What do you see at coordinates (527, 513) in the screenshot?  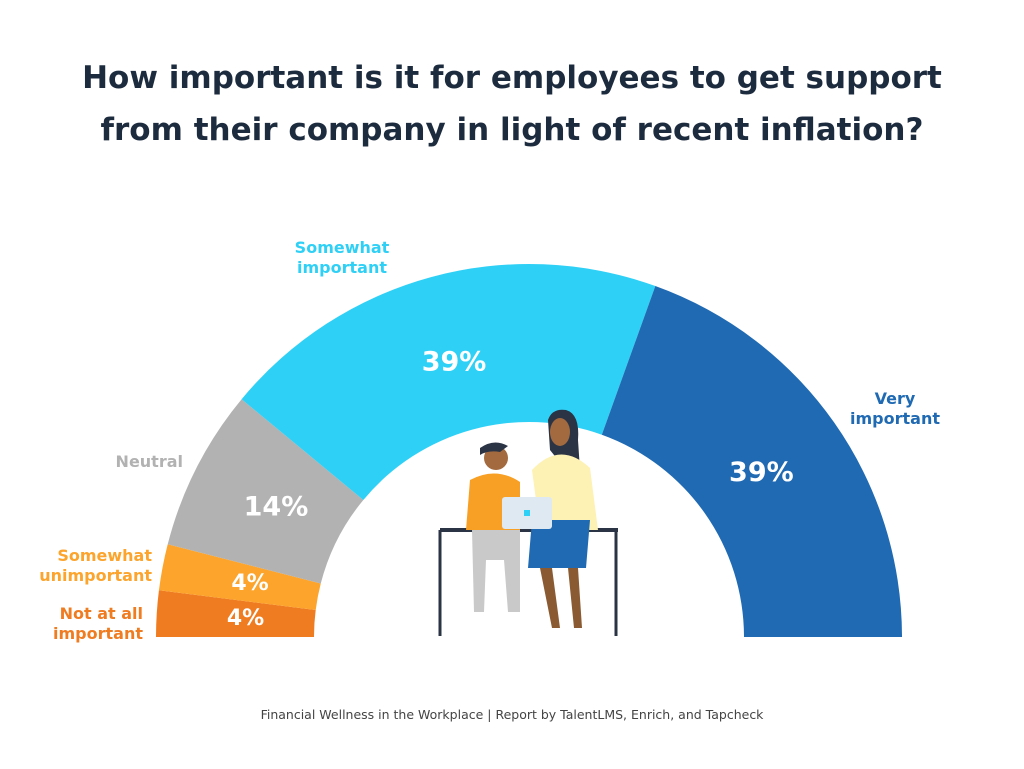 I see `laptop-logo` at bounding box center [527, 513].